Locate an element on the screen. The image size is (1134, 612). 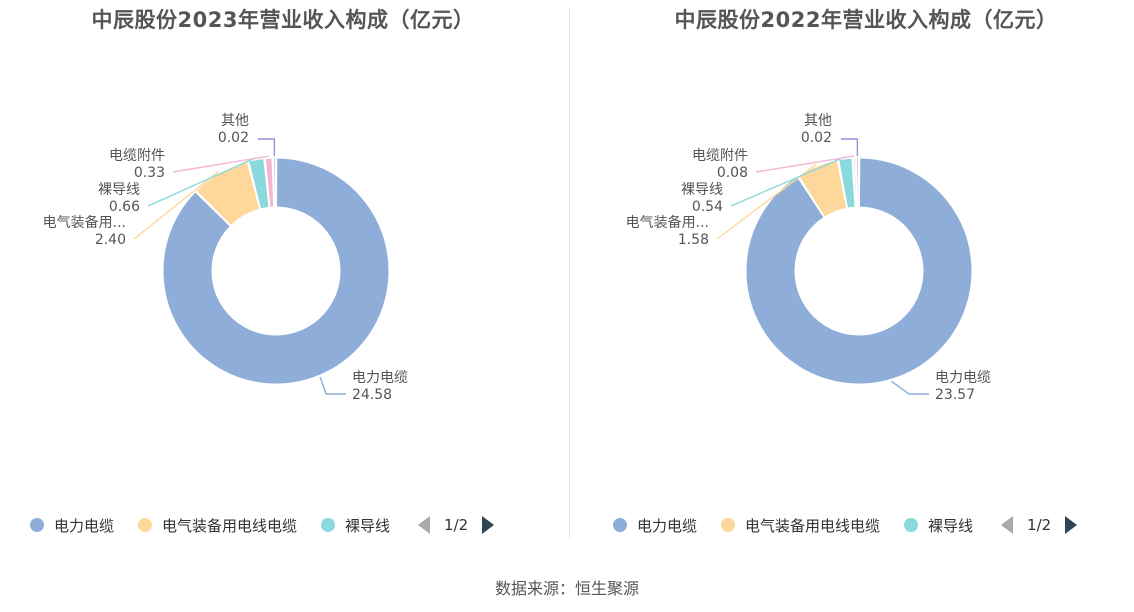
slice-electrical-cable is located at coordinates (228, 194).